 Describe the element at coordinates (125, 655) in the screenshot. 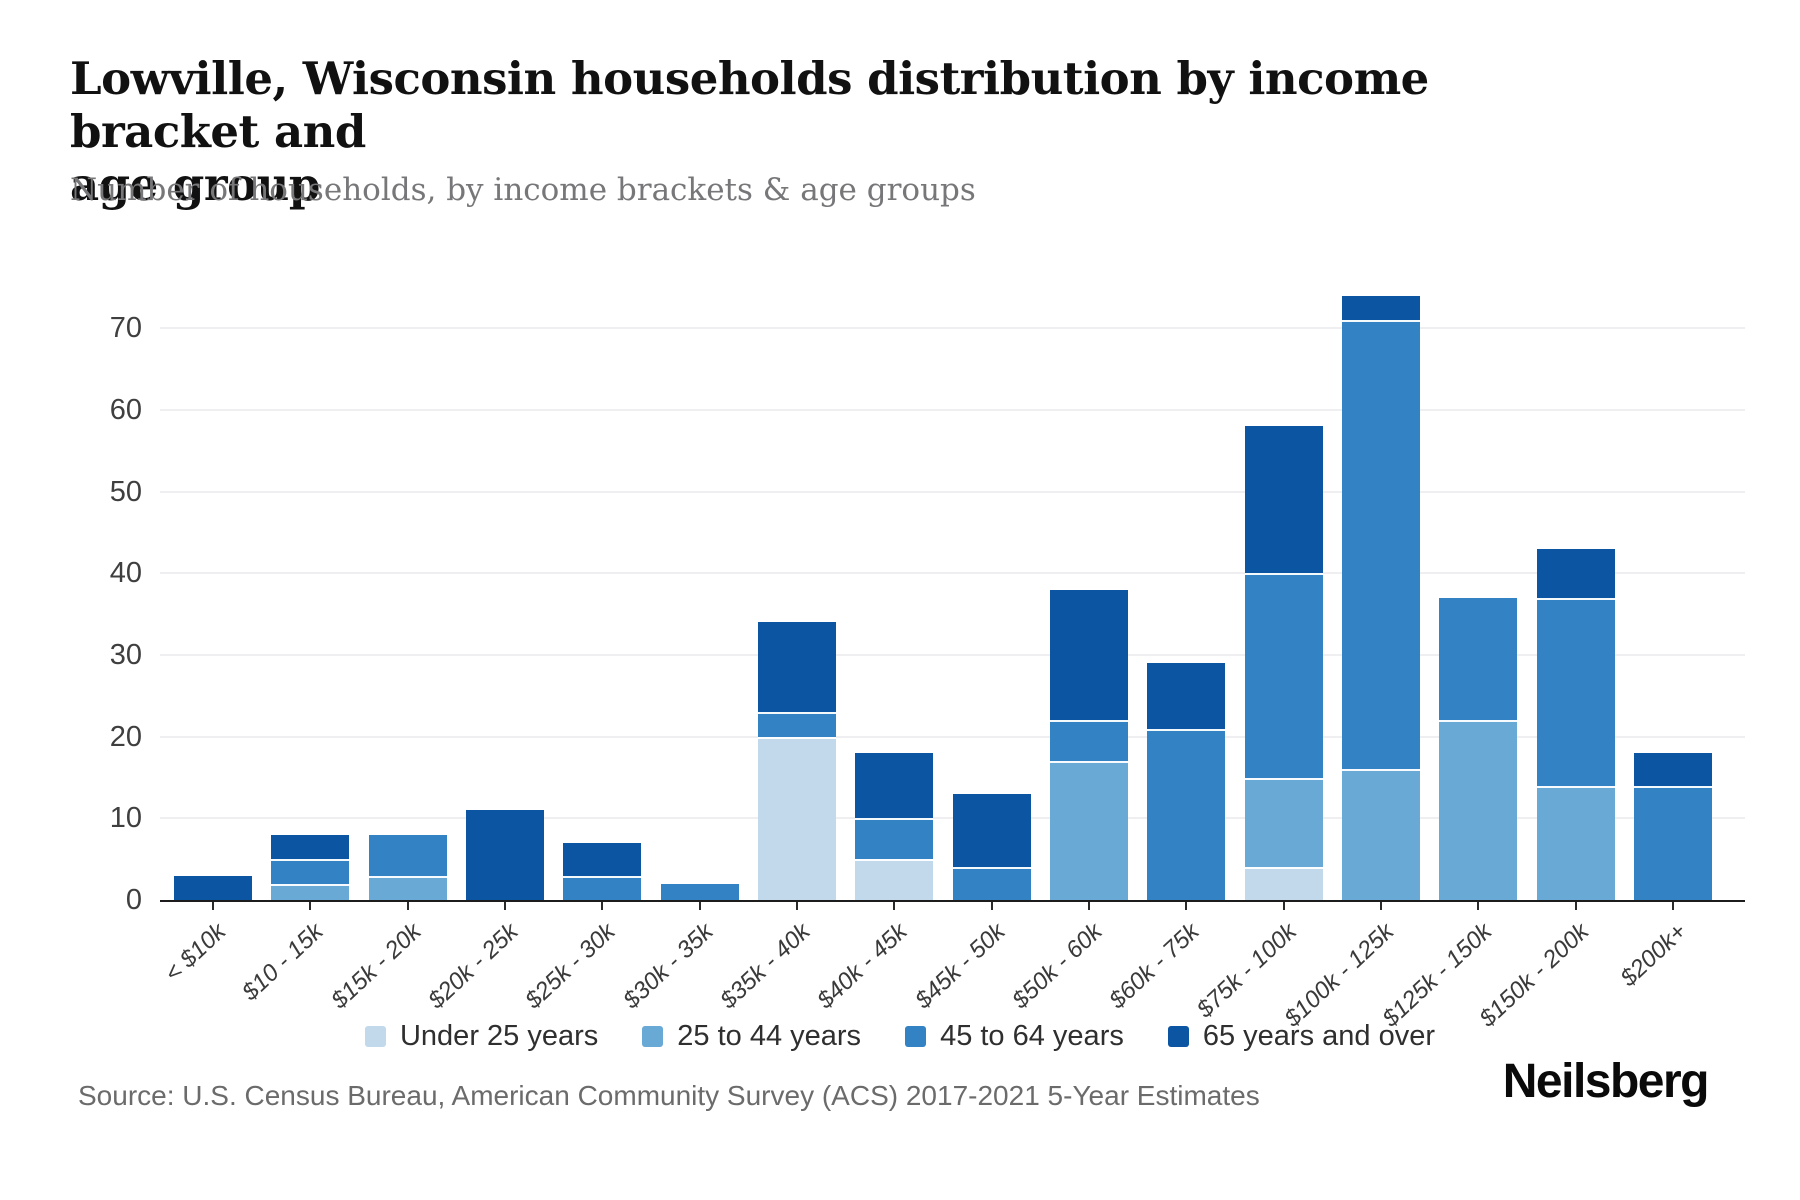

I see `y-axis-tick-label: 30` at that location.